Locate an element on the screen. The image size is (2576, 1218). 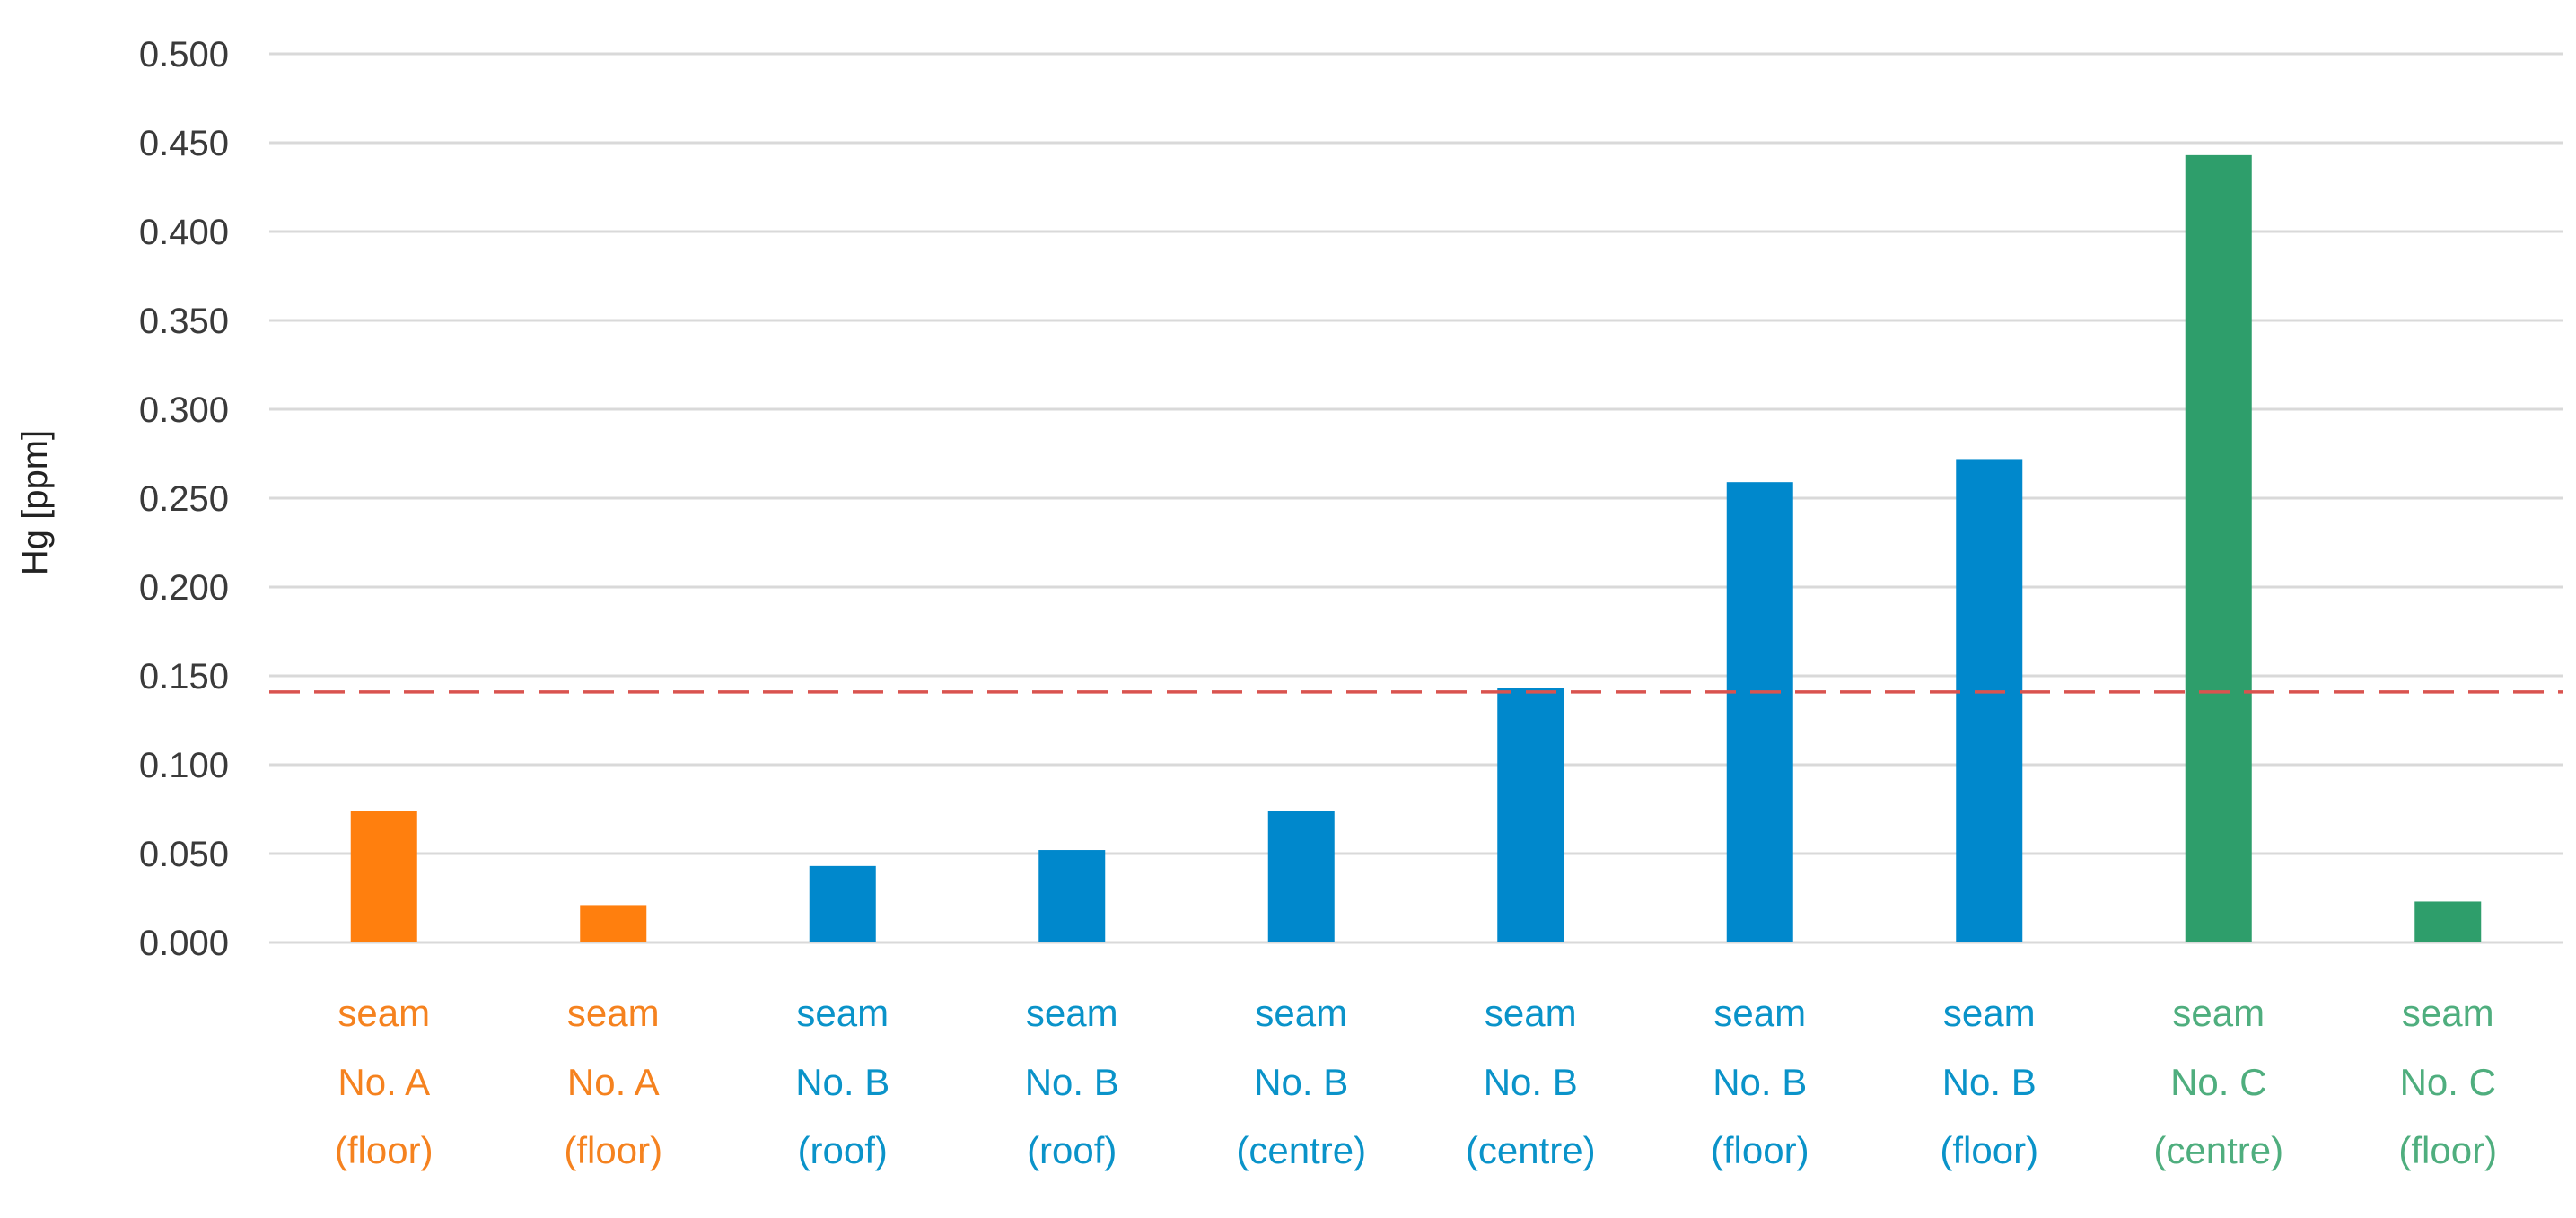
y-tick-label: 0.350 is located at coordinates (184, 321).